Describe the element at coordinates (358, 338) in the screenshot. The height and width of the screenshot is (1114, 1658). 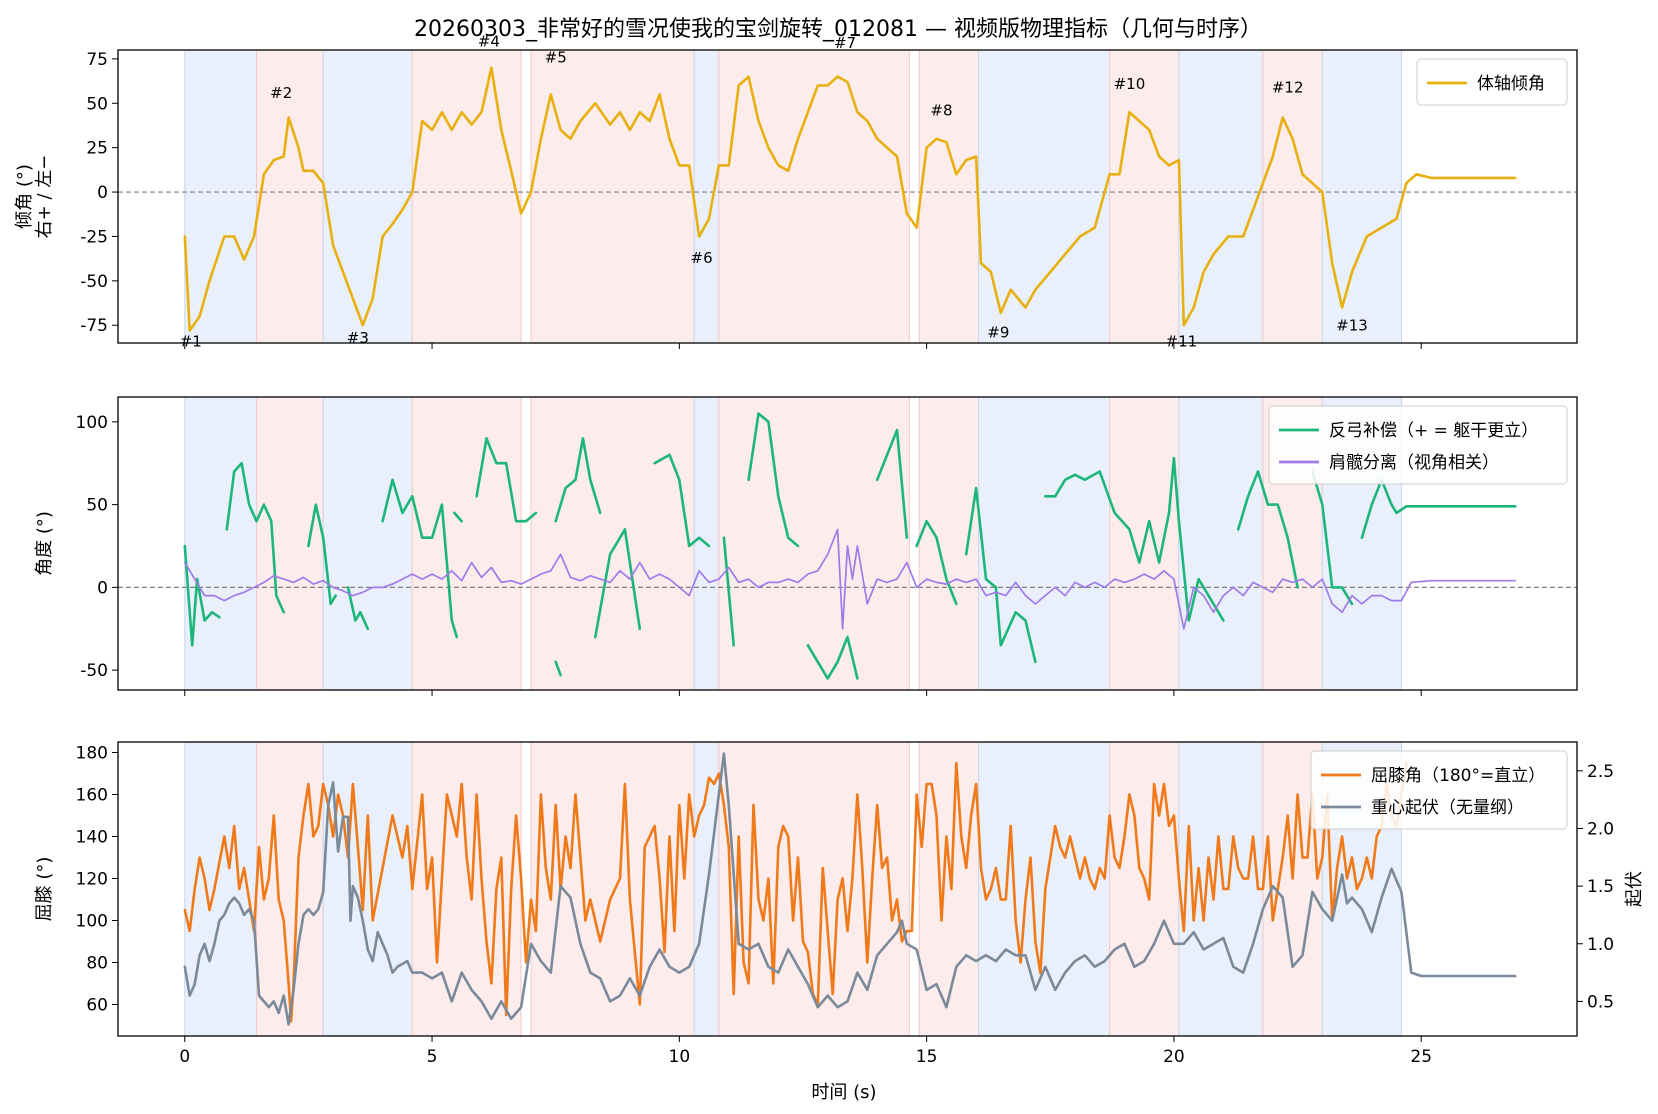
I see `peak-annotation: #3` at that location.